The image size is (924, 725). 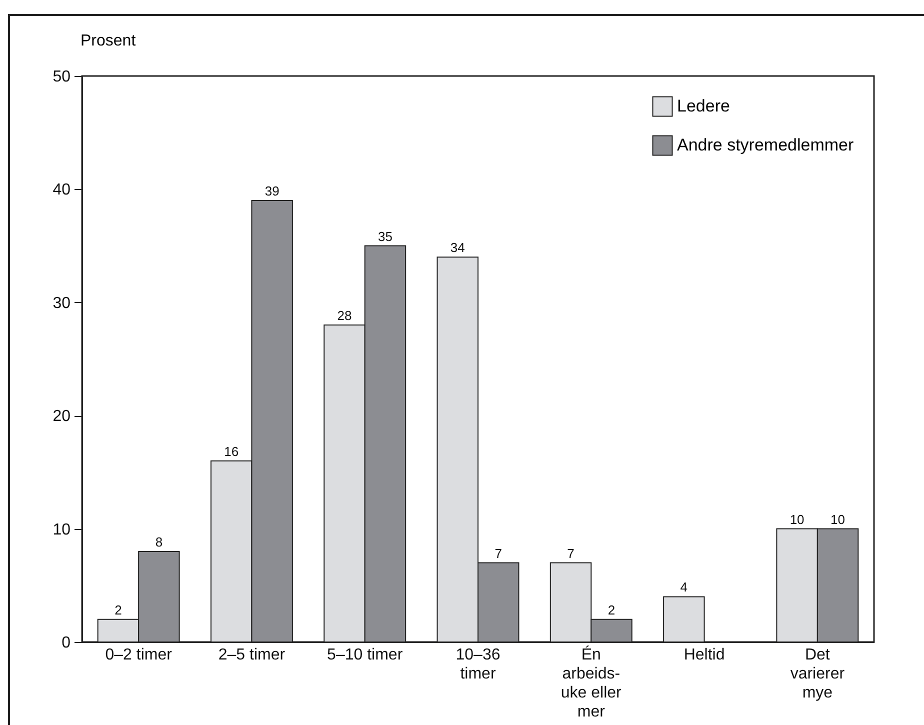 I want to click on y-tick-label: 0, so click(x=66, y=643).